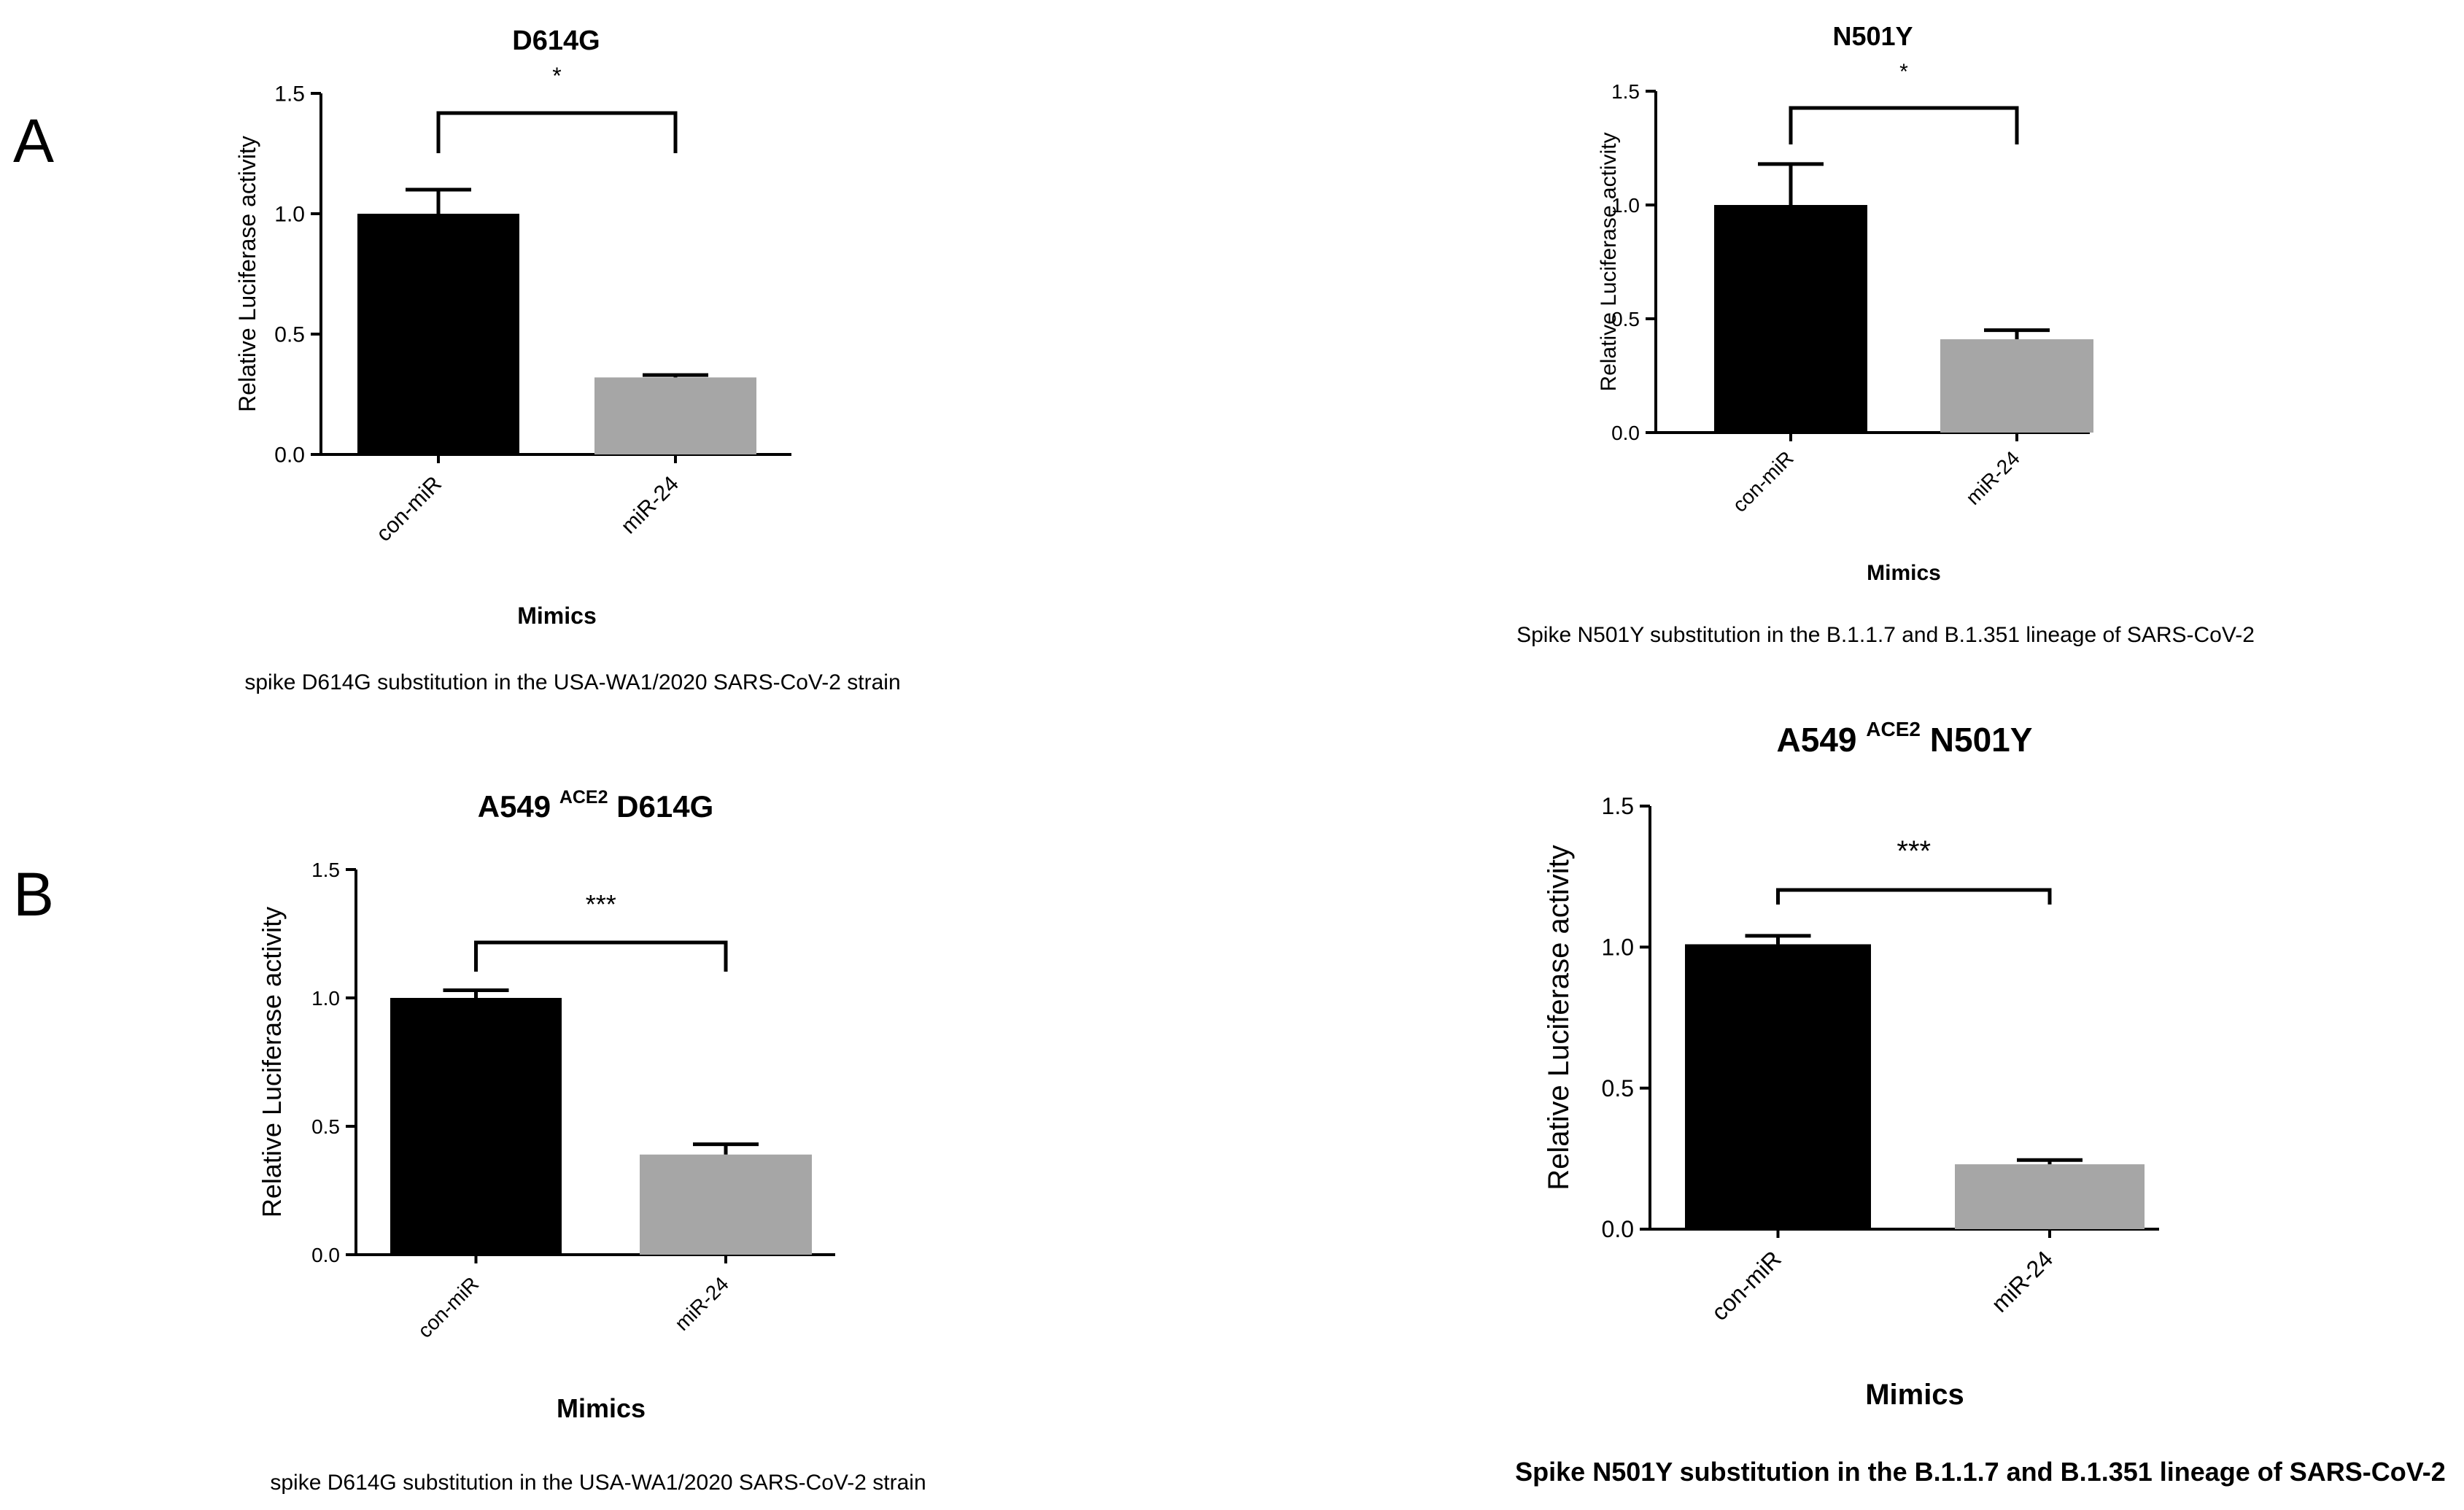  I want to click on chart-title: A549 ACE2 N501Y, so click(1905, 738).